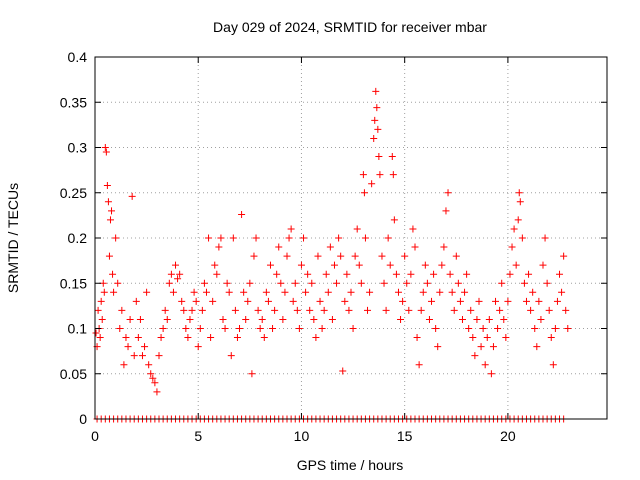 The width and height of the screenshot is (640, 480). What do you see at coordinates (83, 419) in the screenshot?
I see `y-tick-label: 0` at bounding box center [83, 419].